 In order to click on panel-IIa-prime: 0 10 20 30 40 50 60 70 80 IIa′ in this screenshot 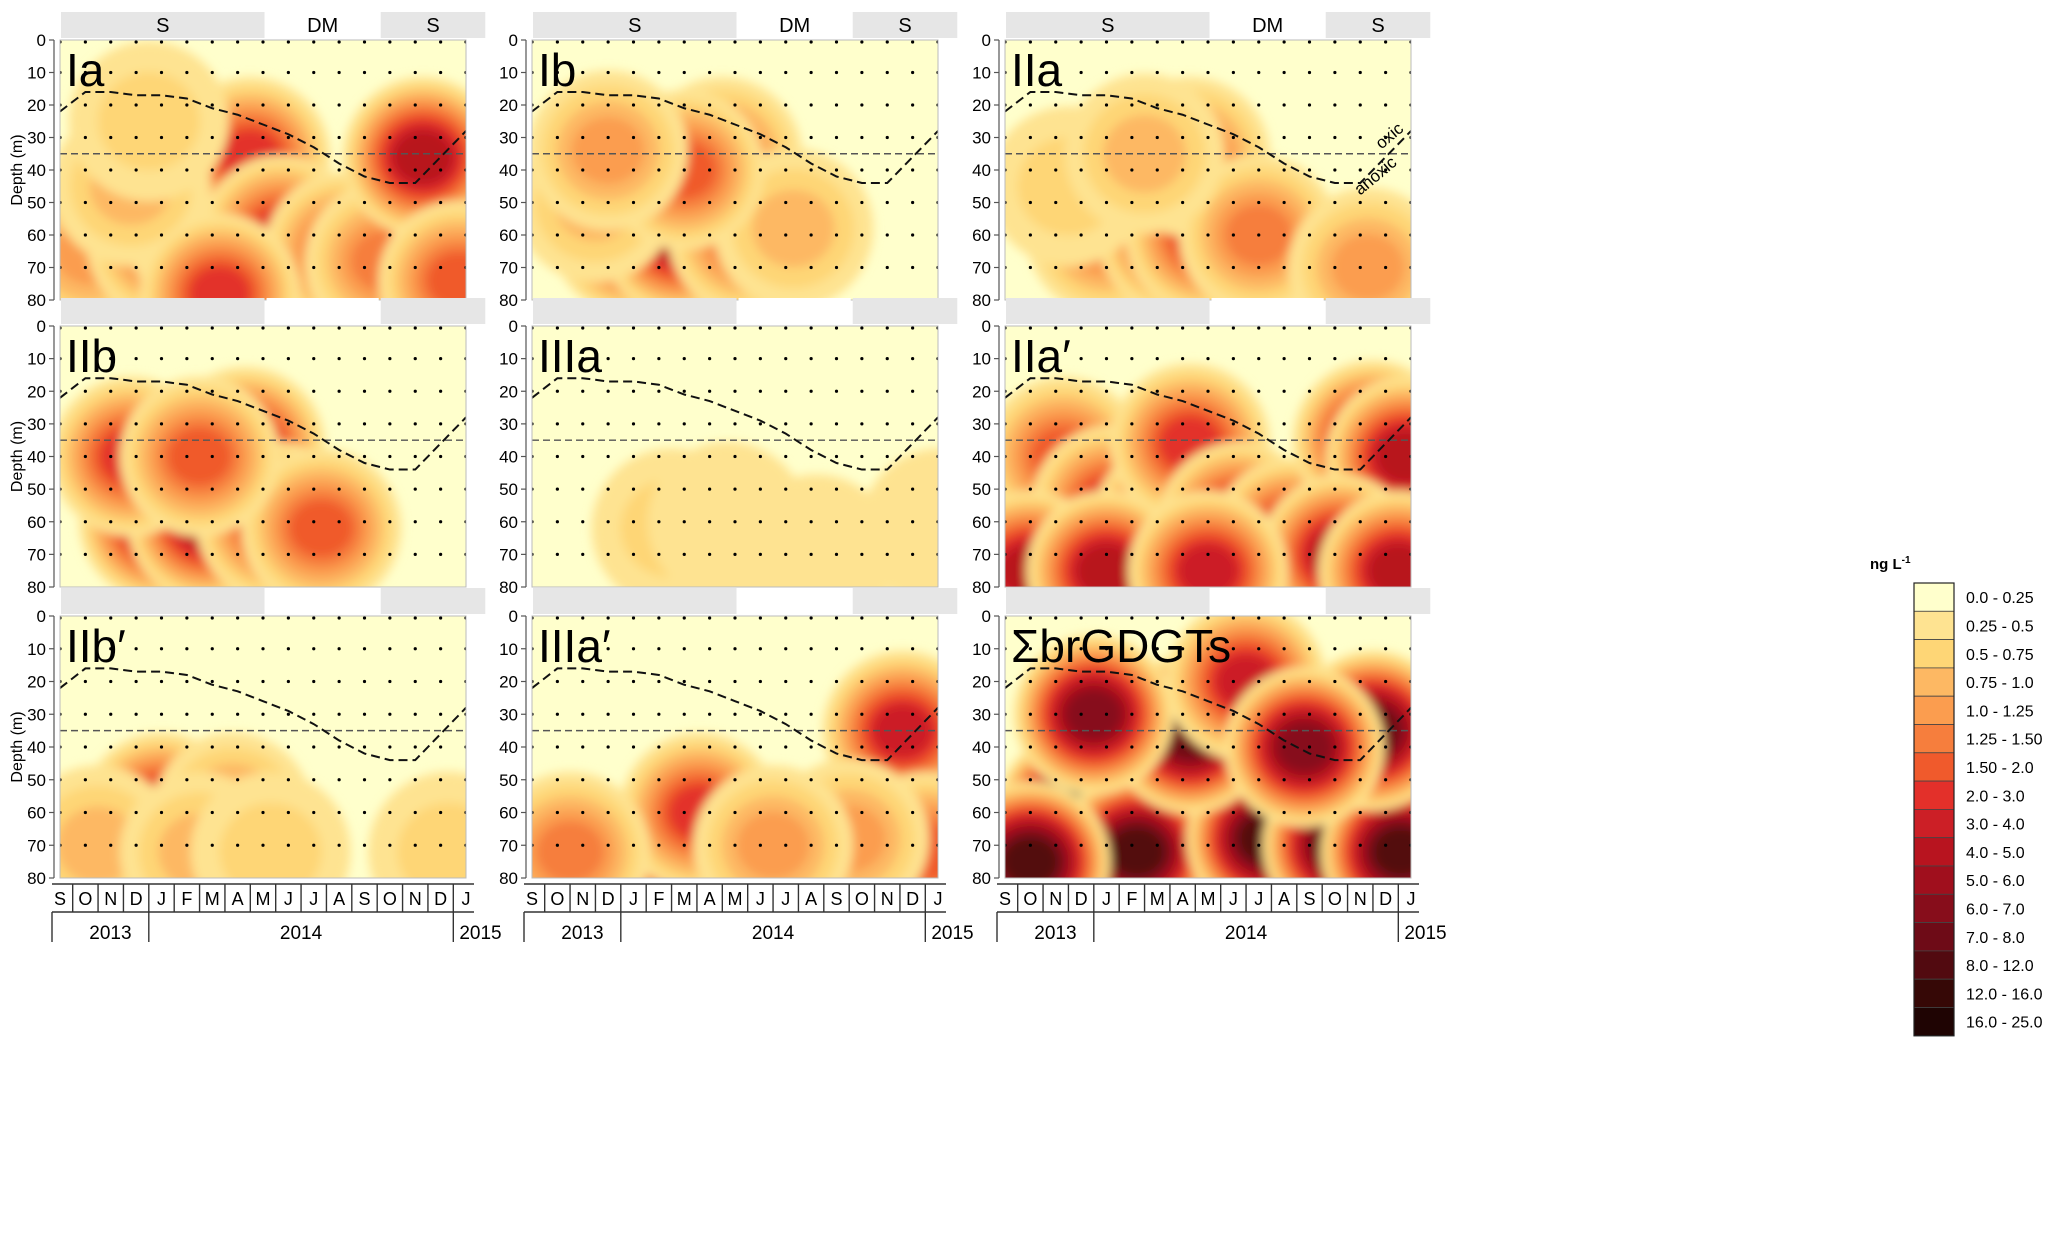, I will do `click(1201, 447)`.